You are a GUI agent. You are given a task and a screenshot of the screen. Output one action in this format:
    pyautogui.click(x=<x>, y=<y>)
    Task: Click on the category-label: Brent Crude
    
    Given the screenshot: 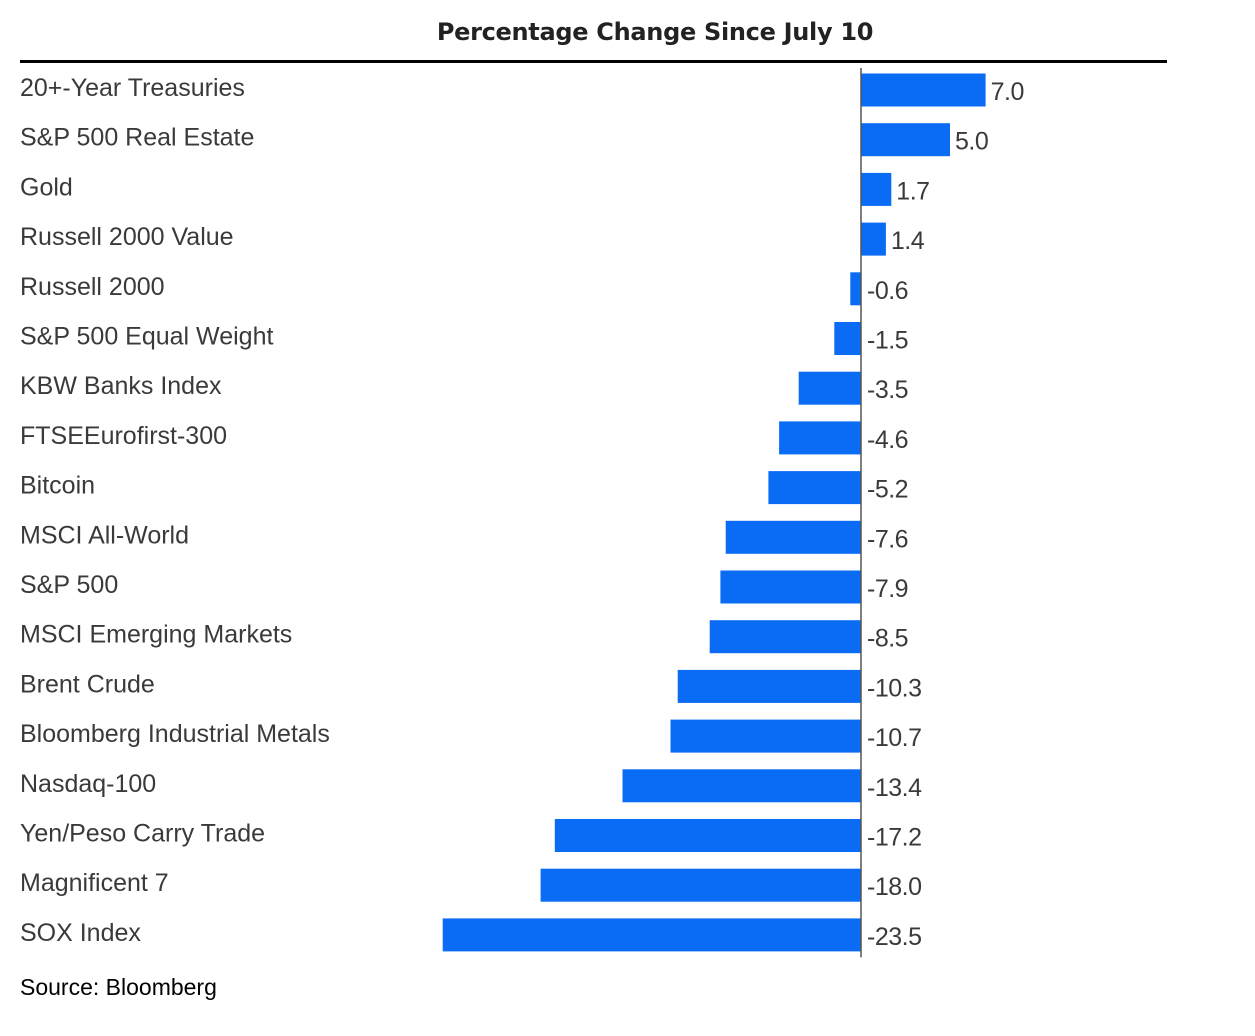 What is the action you would take?
    pyautogui.click(x=87, y=684)
    